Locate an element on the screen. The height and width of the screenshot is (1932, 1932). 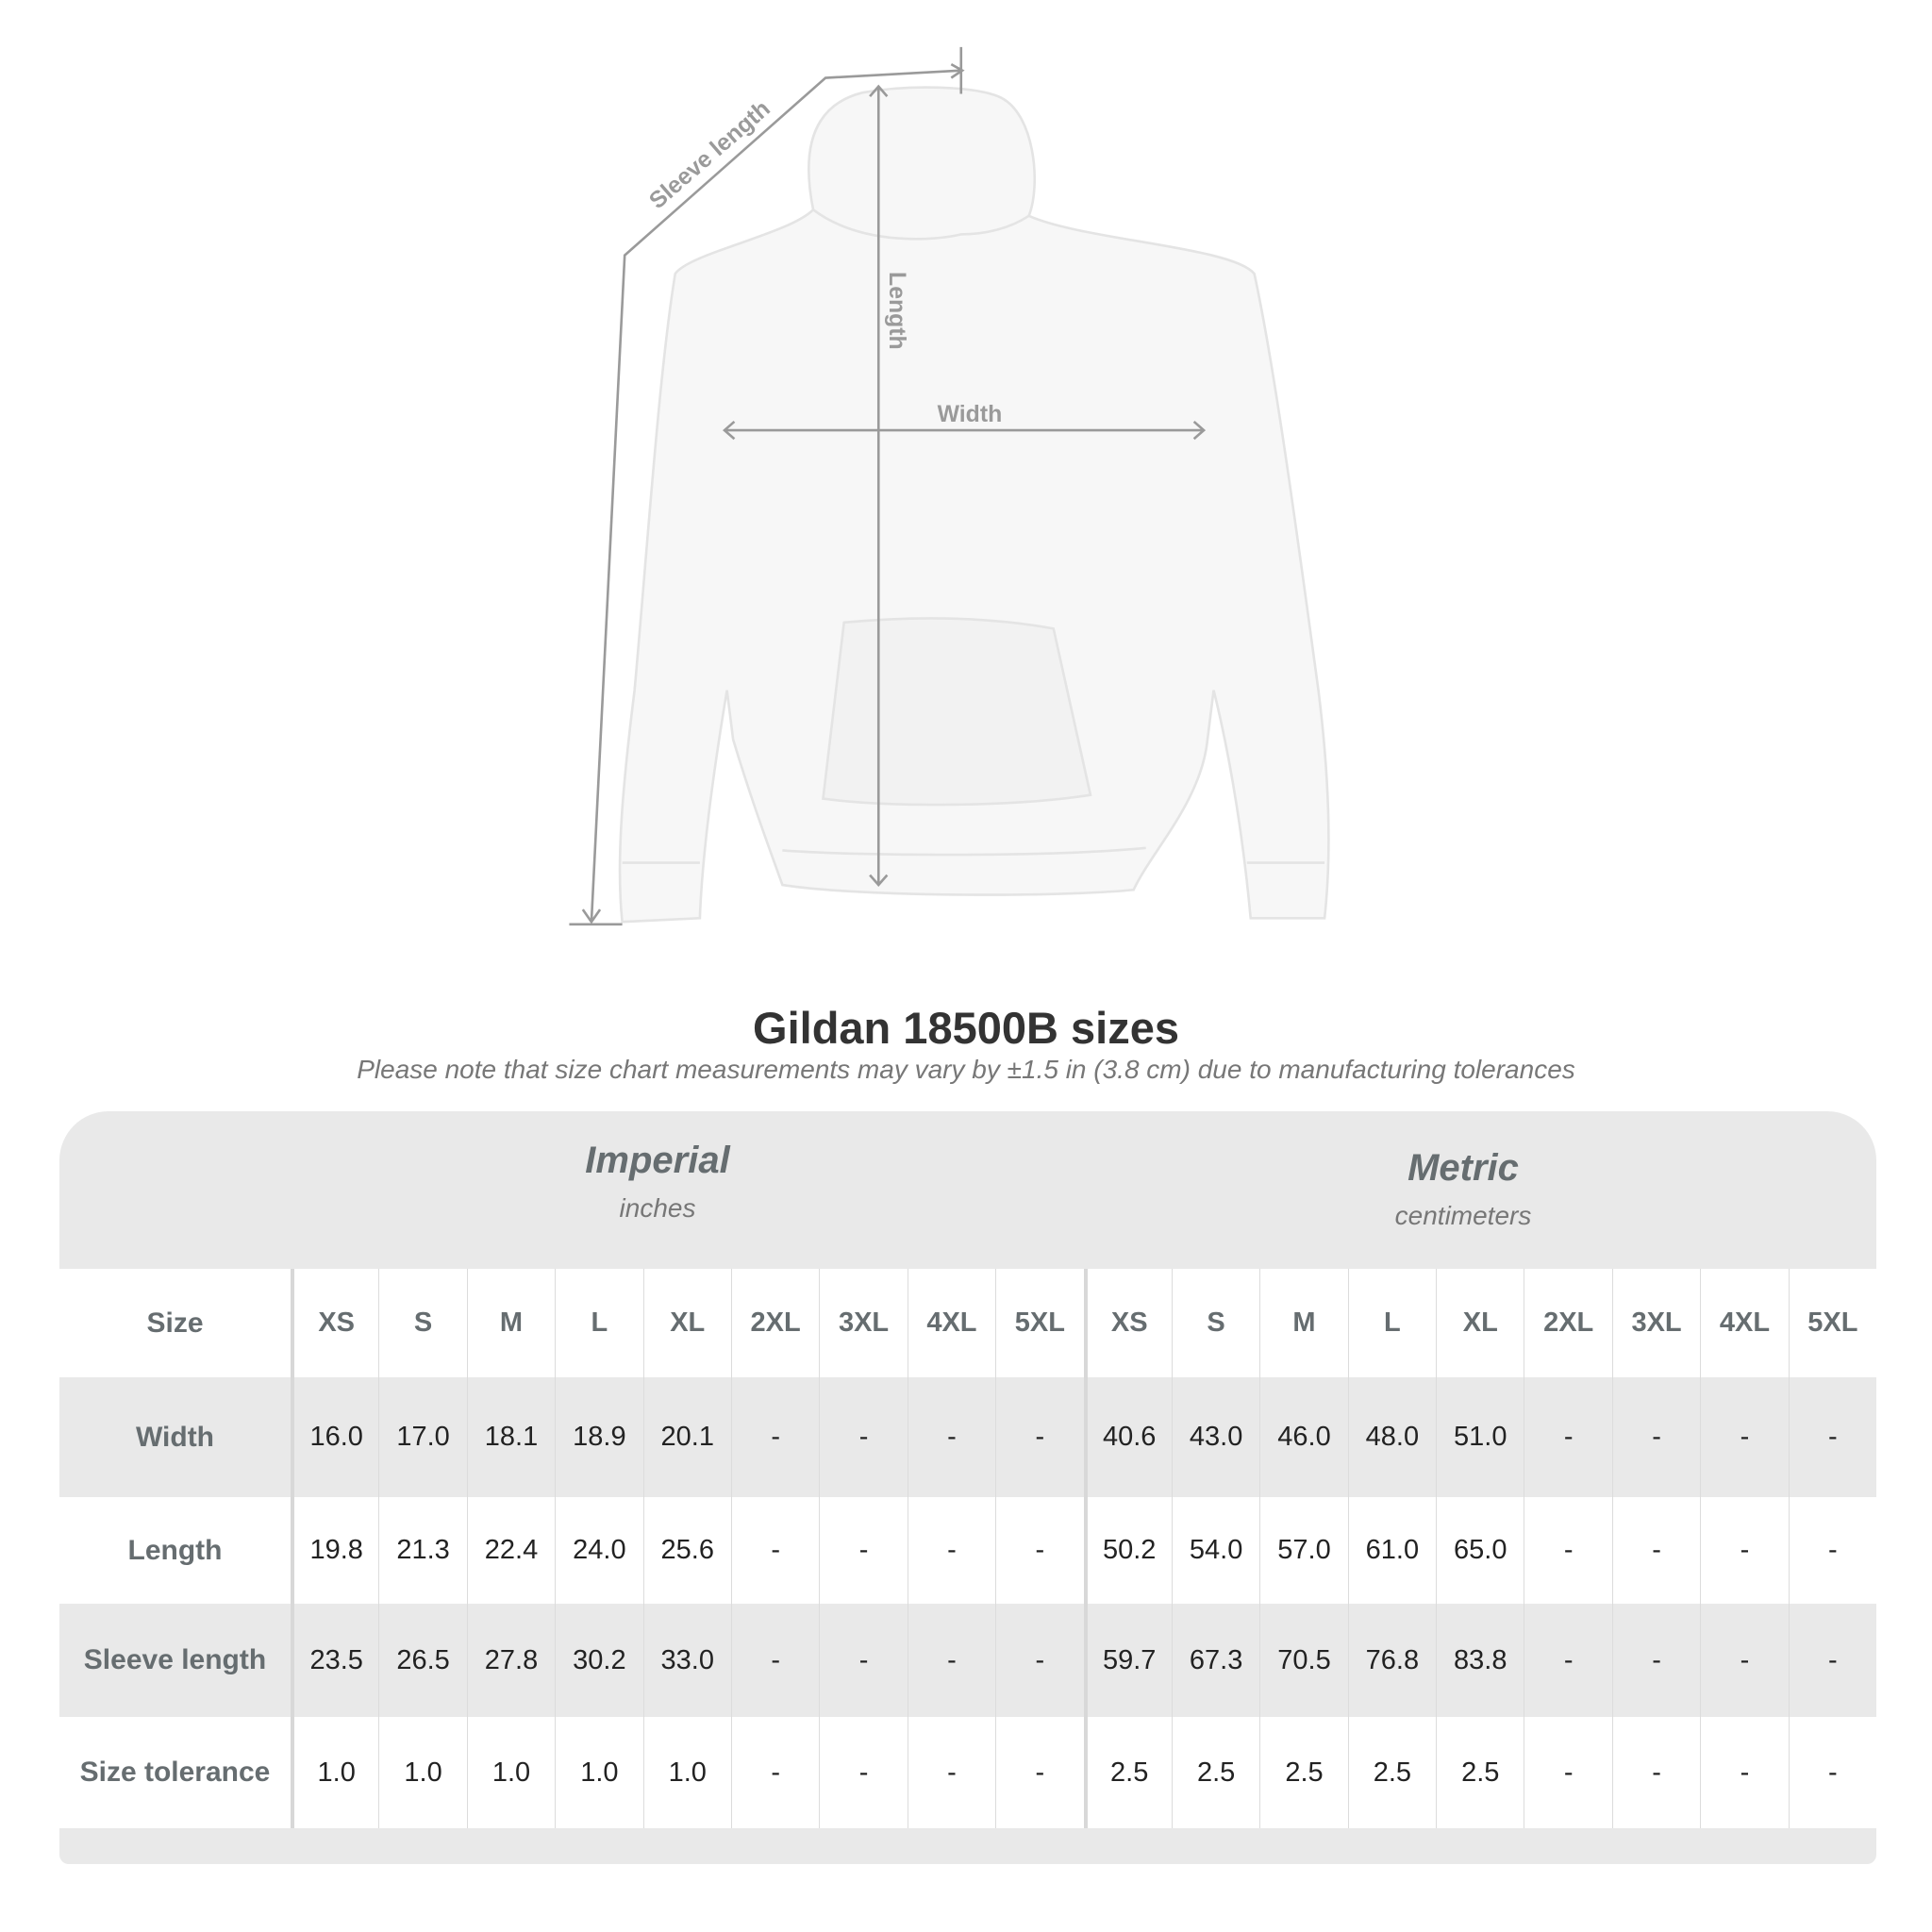
imperial-header: Imperial inches is located at coordinates (658, 1182).